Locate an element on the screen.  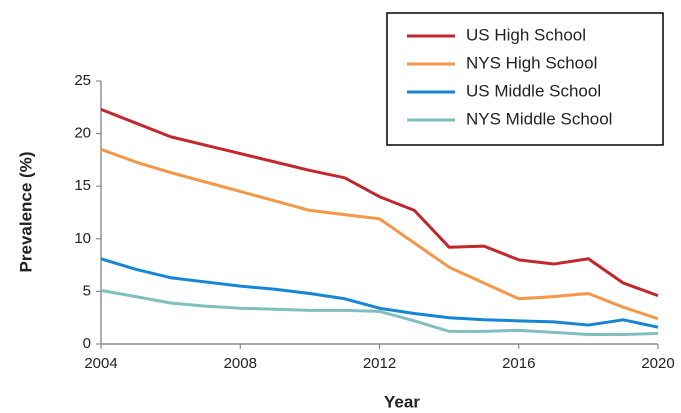
y-tick-label: 25 is located at coordinates (82, 80).